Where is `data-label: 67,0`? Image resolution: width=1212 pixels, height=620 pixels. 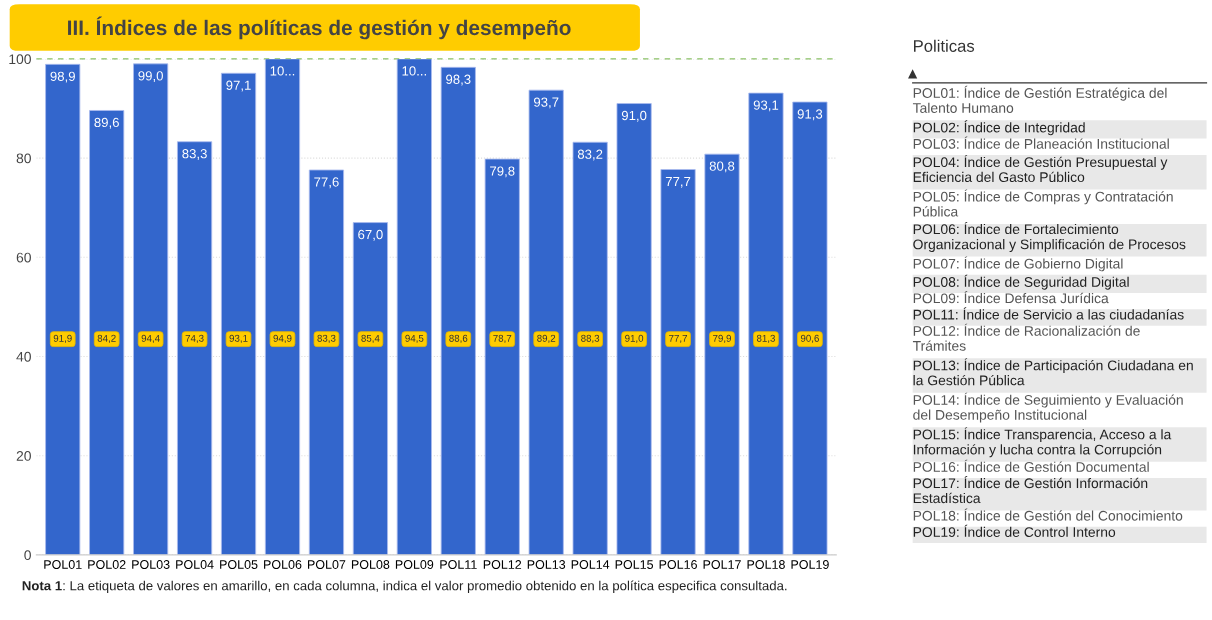 data-label: 67,0 is located at coordinates (370, 235).